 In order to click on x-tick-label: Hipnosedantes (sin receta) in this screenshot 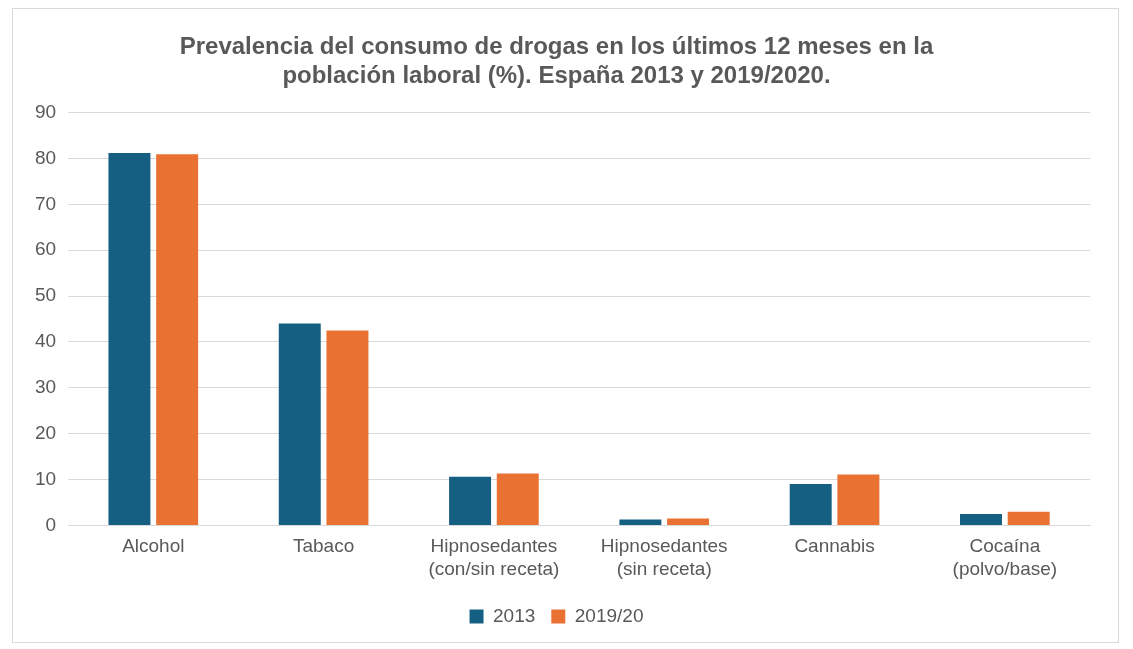, I will do `click(664, 557)`.